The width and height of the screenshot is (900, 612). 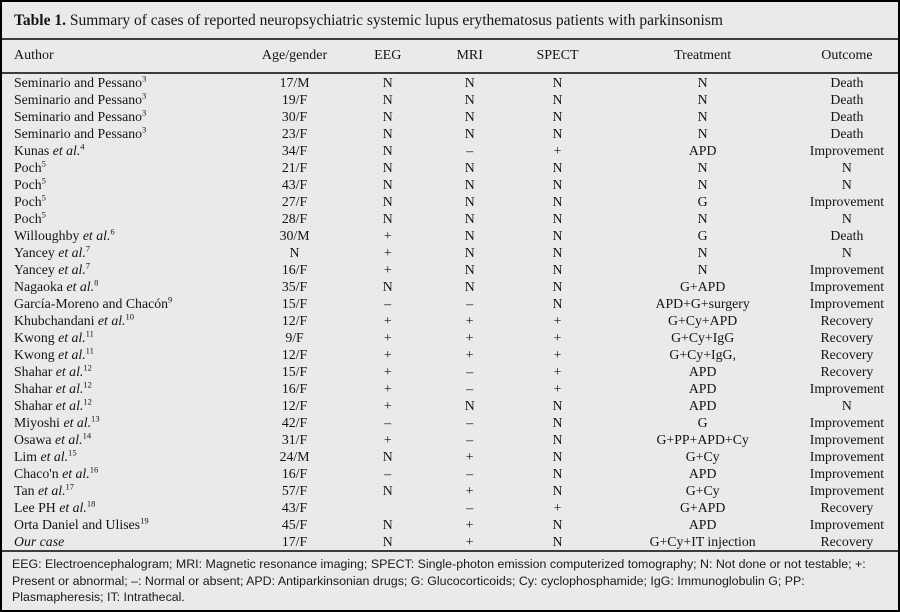 I want to click on data-cell: 24/M, so click(x=294, y=456).